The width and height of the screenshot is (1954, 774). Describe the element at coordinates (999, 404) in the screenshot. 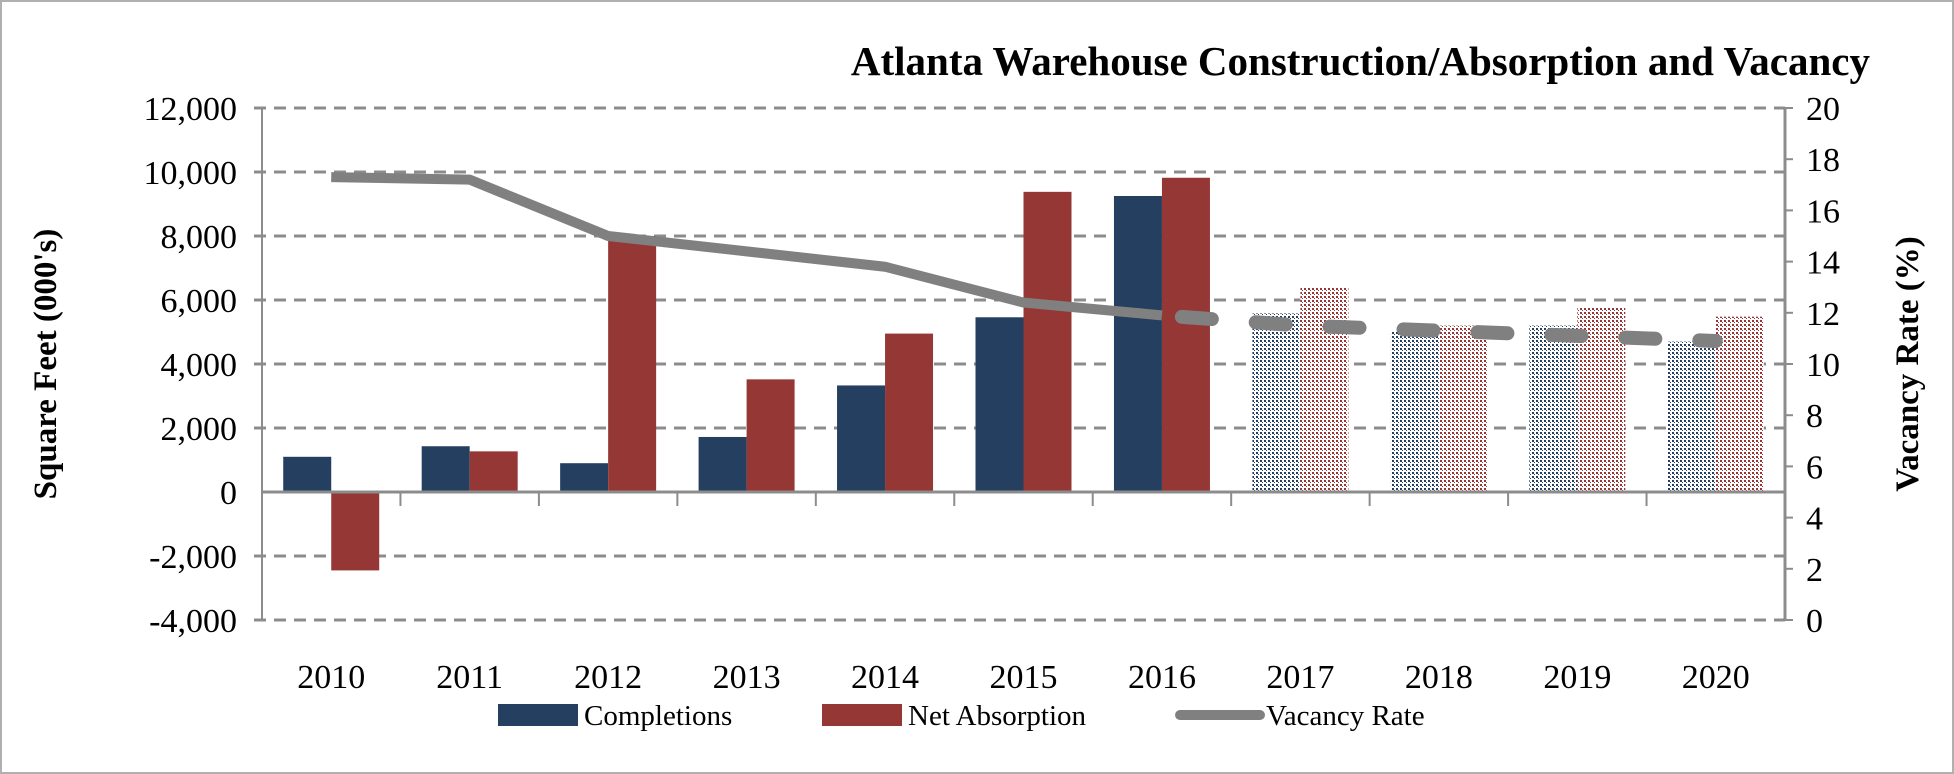

I see `completions-bar-2015` at that location.